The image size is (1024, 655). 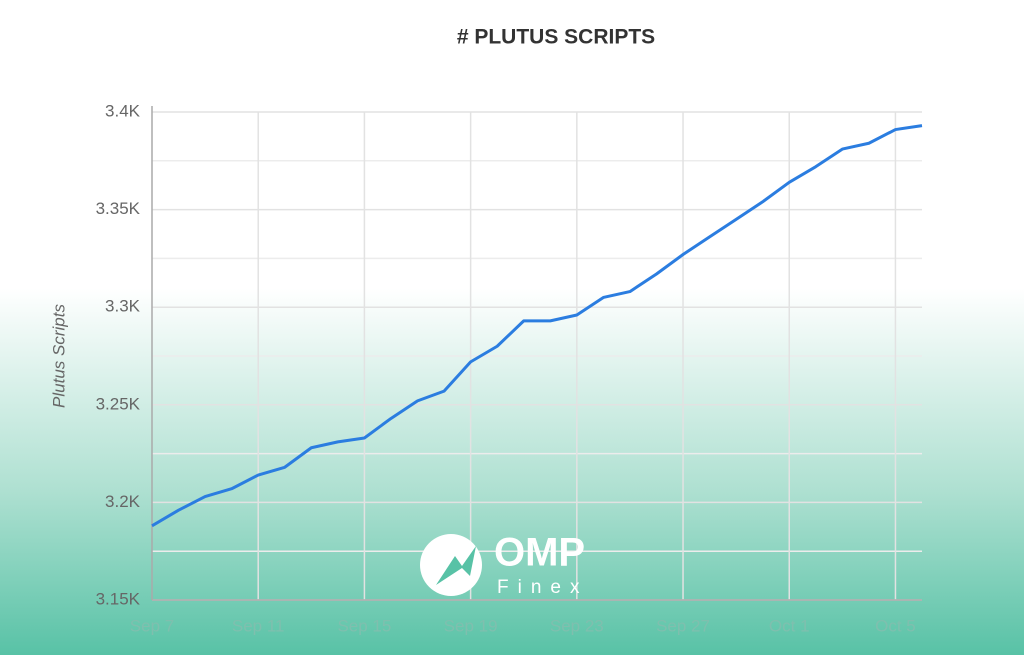 I want to click on y-tick-label: 3.4K, so click(x=123, y=110).